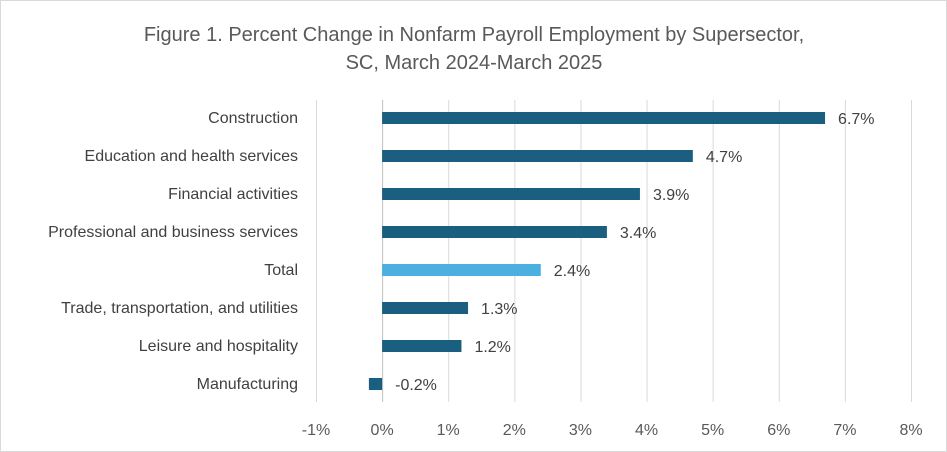 Image resolution: width=947 pixels, height=452 pixels. Describe the element at coordinates (638, 233) in the screenshot. I see `data-label-3: 3.4%` at that location.